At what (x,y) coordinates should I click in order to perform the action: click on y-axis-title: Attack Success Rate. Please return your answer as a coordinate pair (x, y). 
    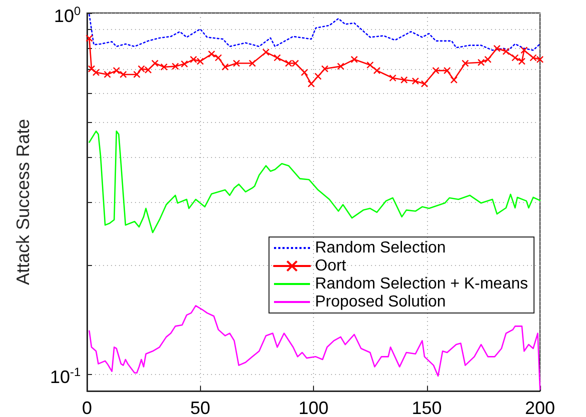
    Looking at the image, I should click on (23, 202).